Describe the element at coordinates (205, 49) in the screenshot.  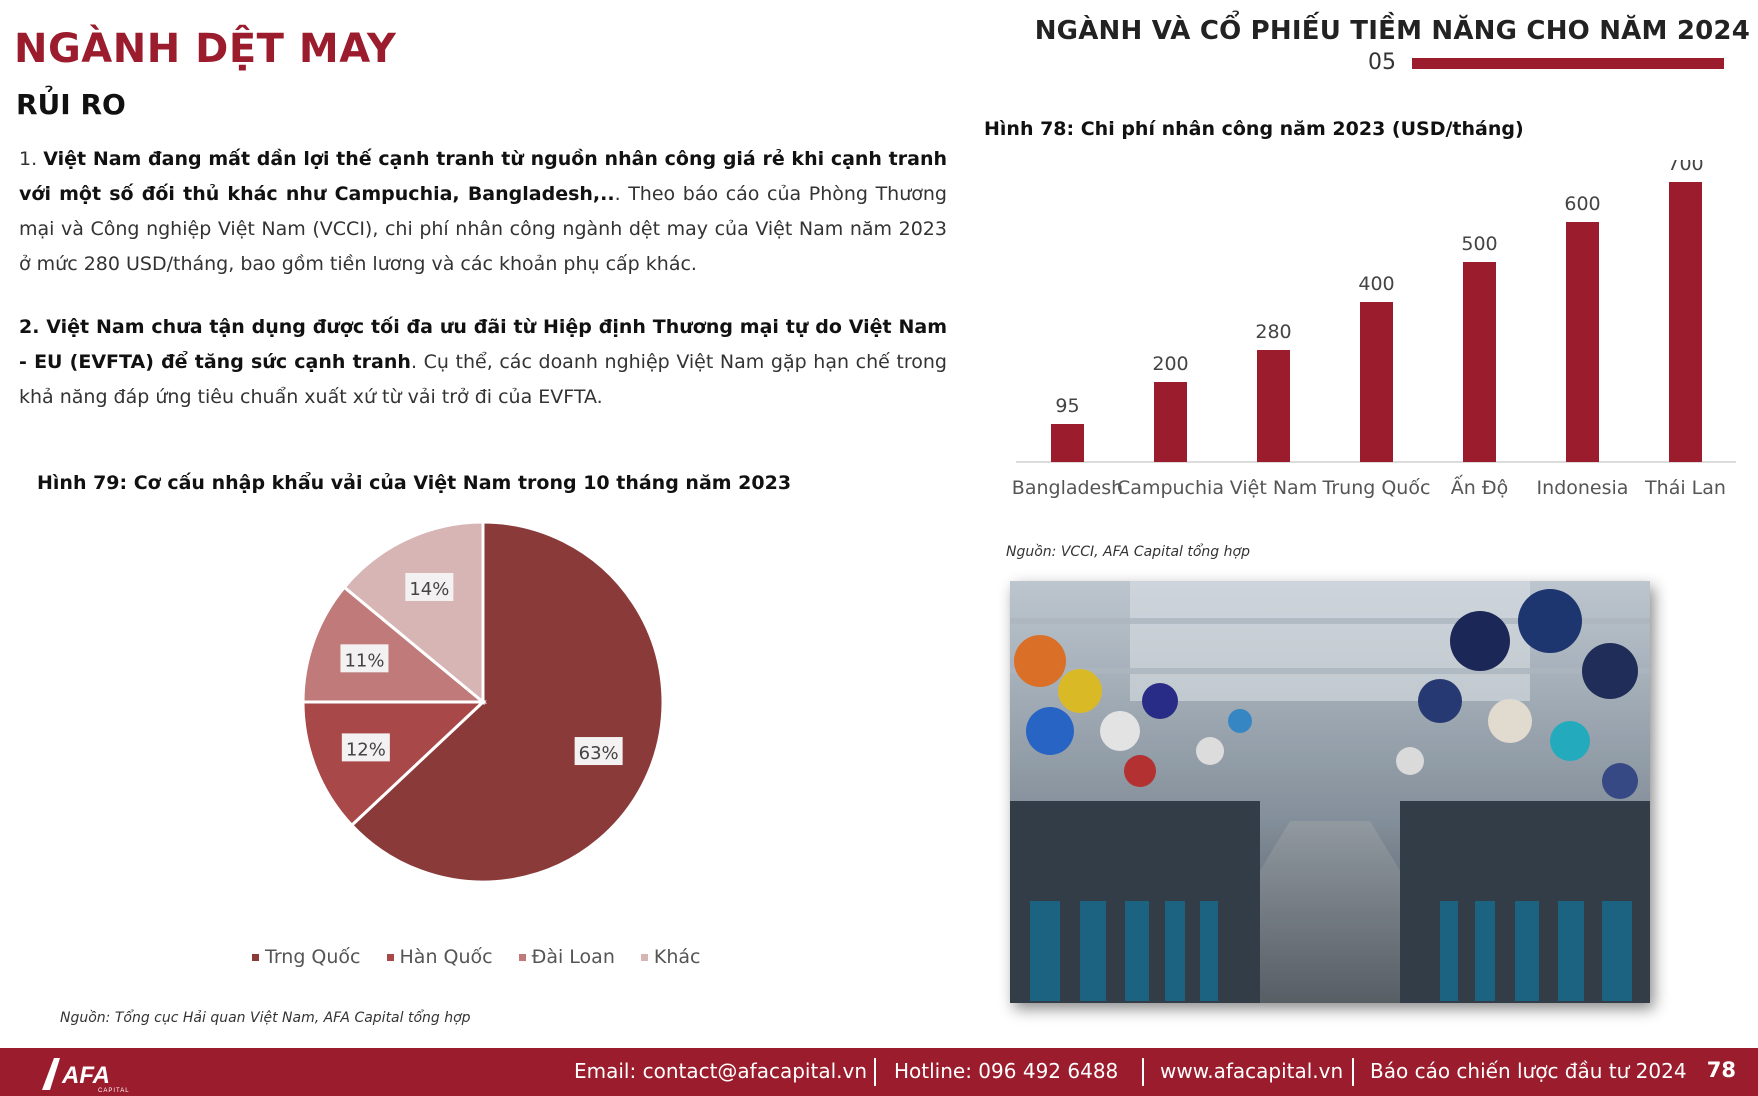
I see `section-title: NGÀNH DỆT MAY` at that location.